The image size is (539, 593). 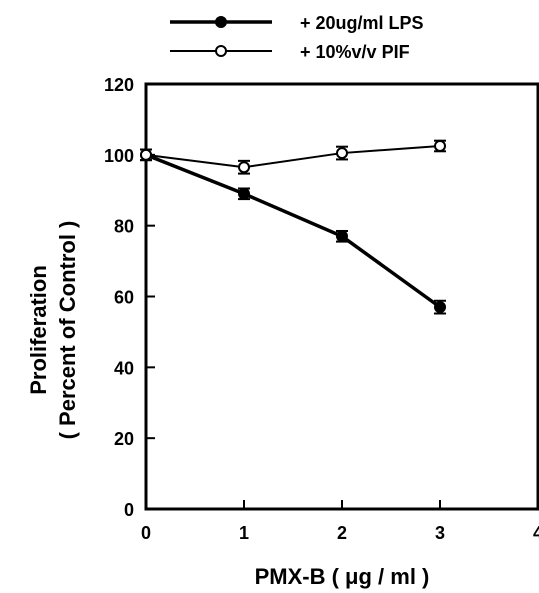 What do you see at coordinates (124, 227) in the screenshot?
I see `y-tick-label: 80` at bounding box center [124, 227].